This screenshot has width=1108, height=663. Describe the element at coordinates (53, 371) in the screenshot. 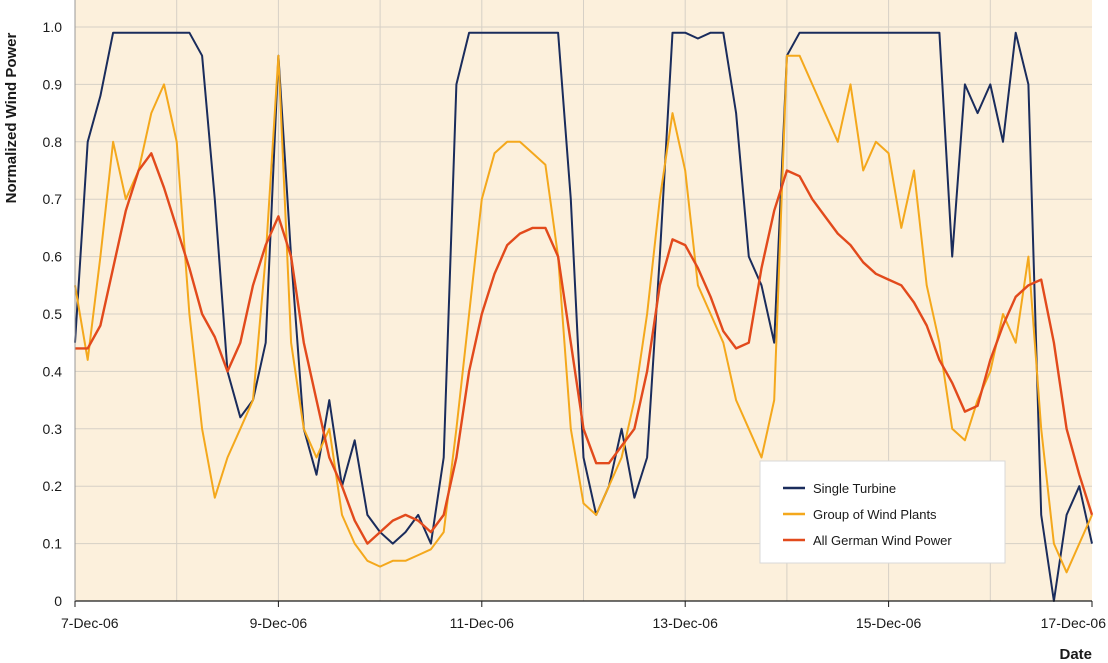

I see `y-tick-label: 0.4` at that location.